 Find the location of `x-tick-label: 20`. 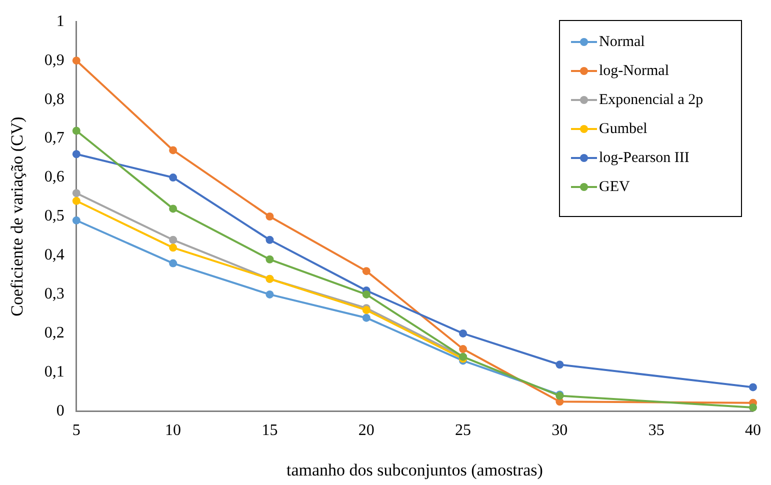

x-tick-label: 20 is located at coordinates (366, 431).